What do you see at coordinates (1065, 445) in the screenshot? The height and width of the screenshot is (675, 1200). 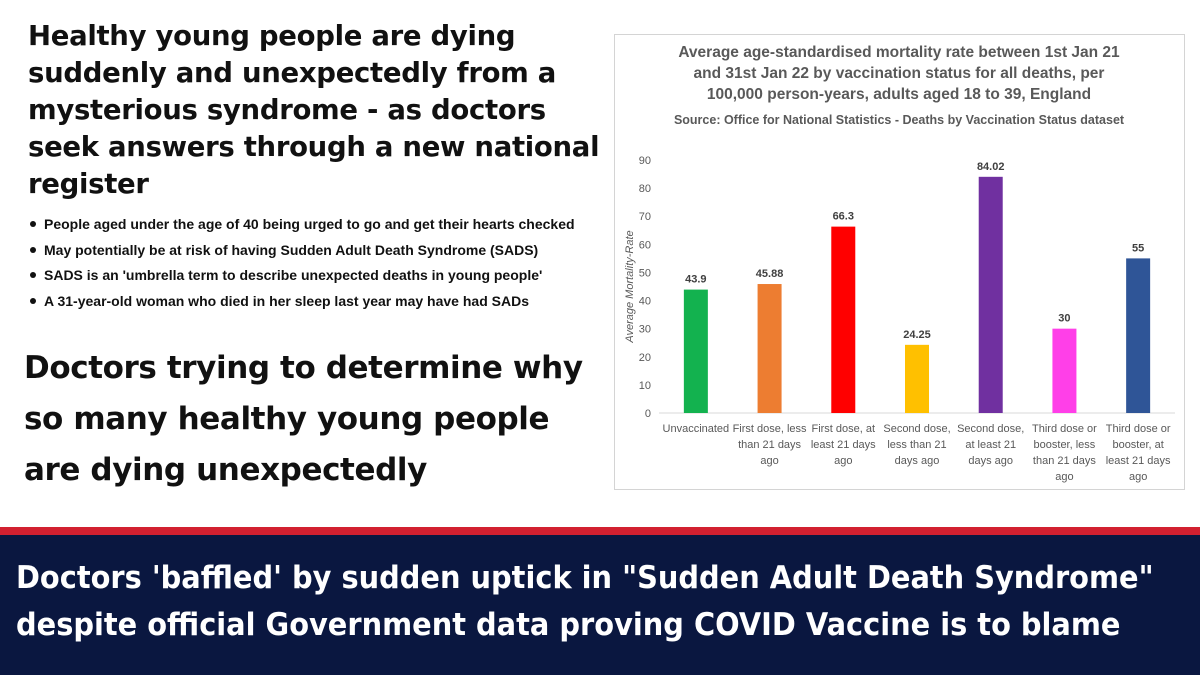 I see `x-tick-label: booster, less` at bounding box center [1065, 445].